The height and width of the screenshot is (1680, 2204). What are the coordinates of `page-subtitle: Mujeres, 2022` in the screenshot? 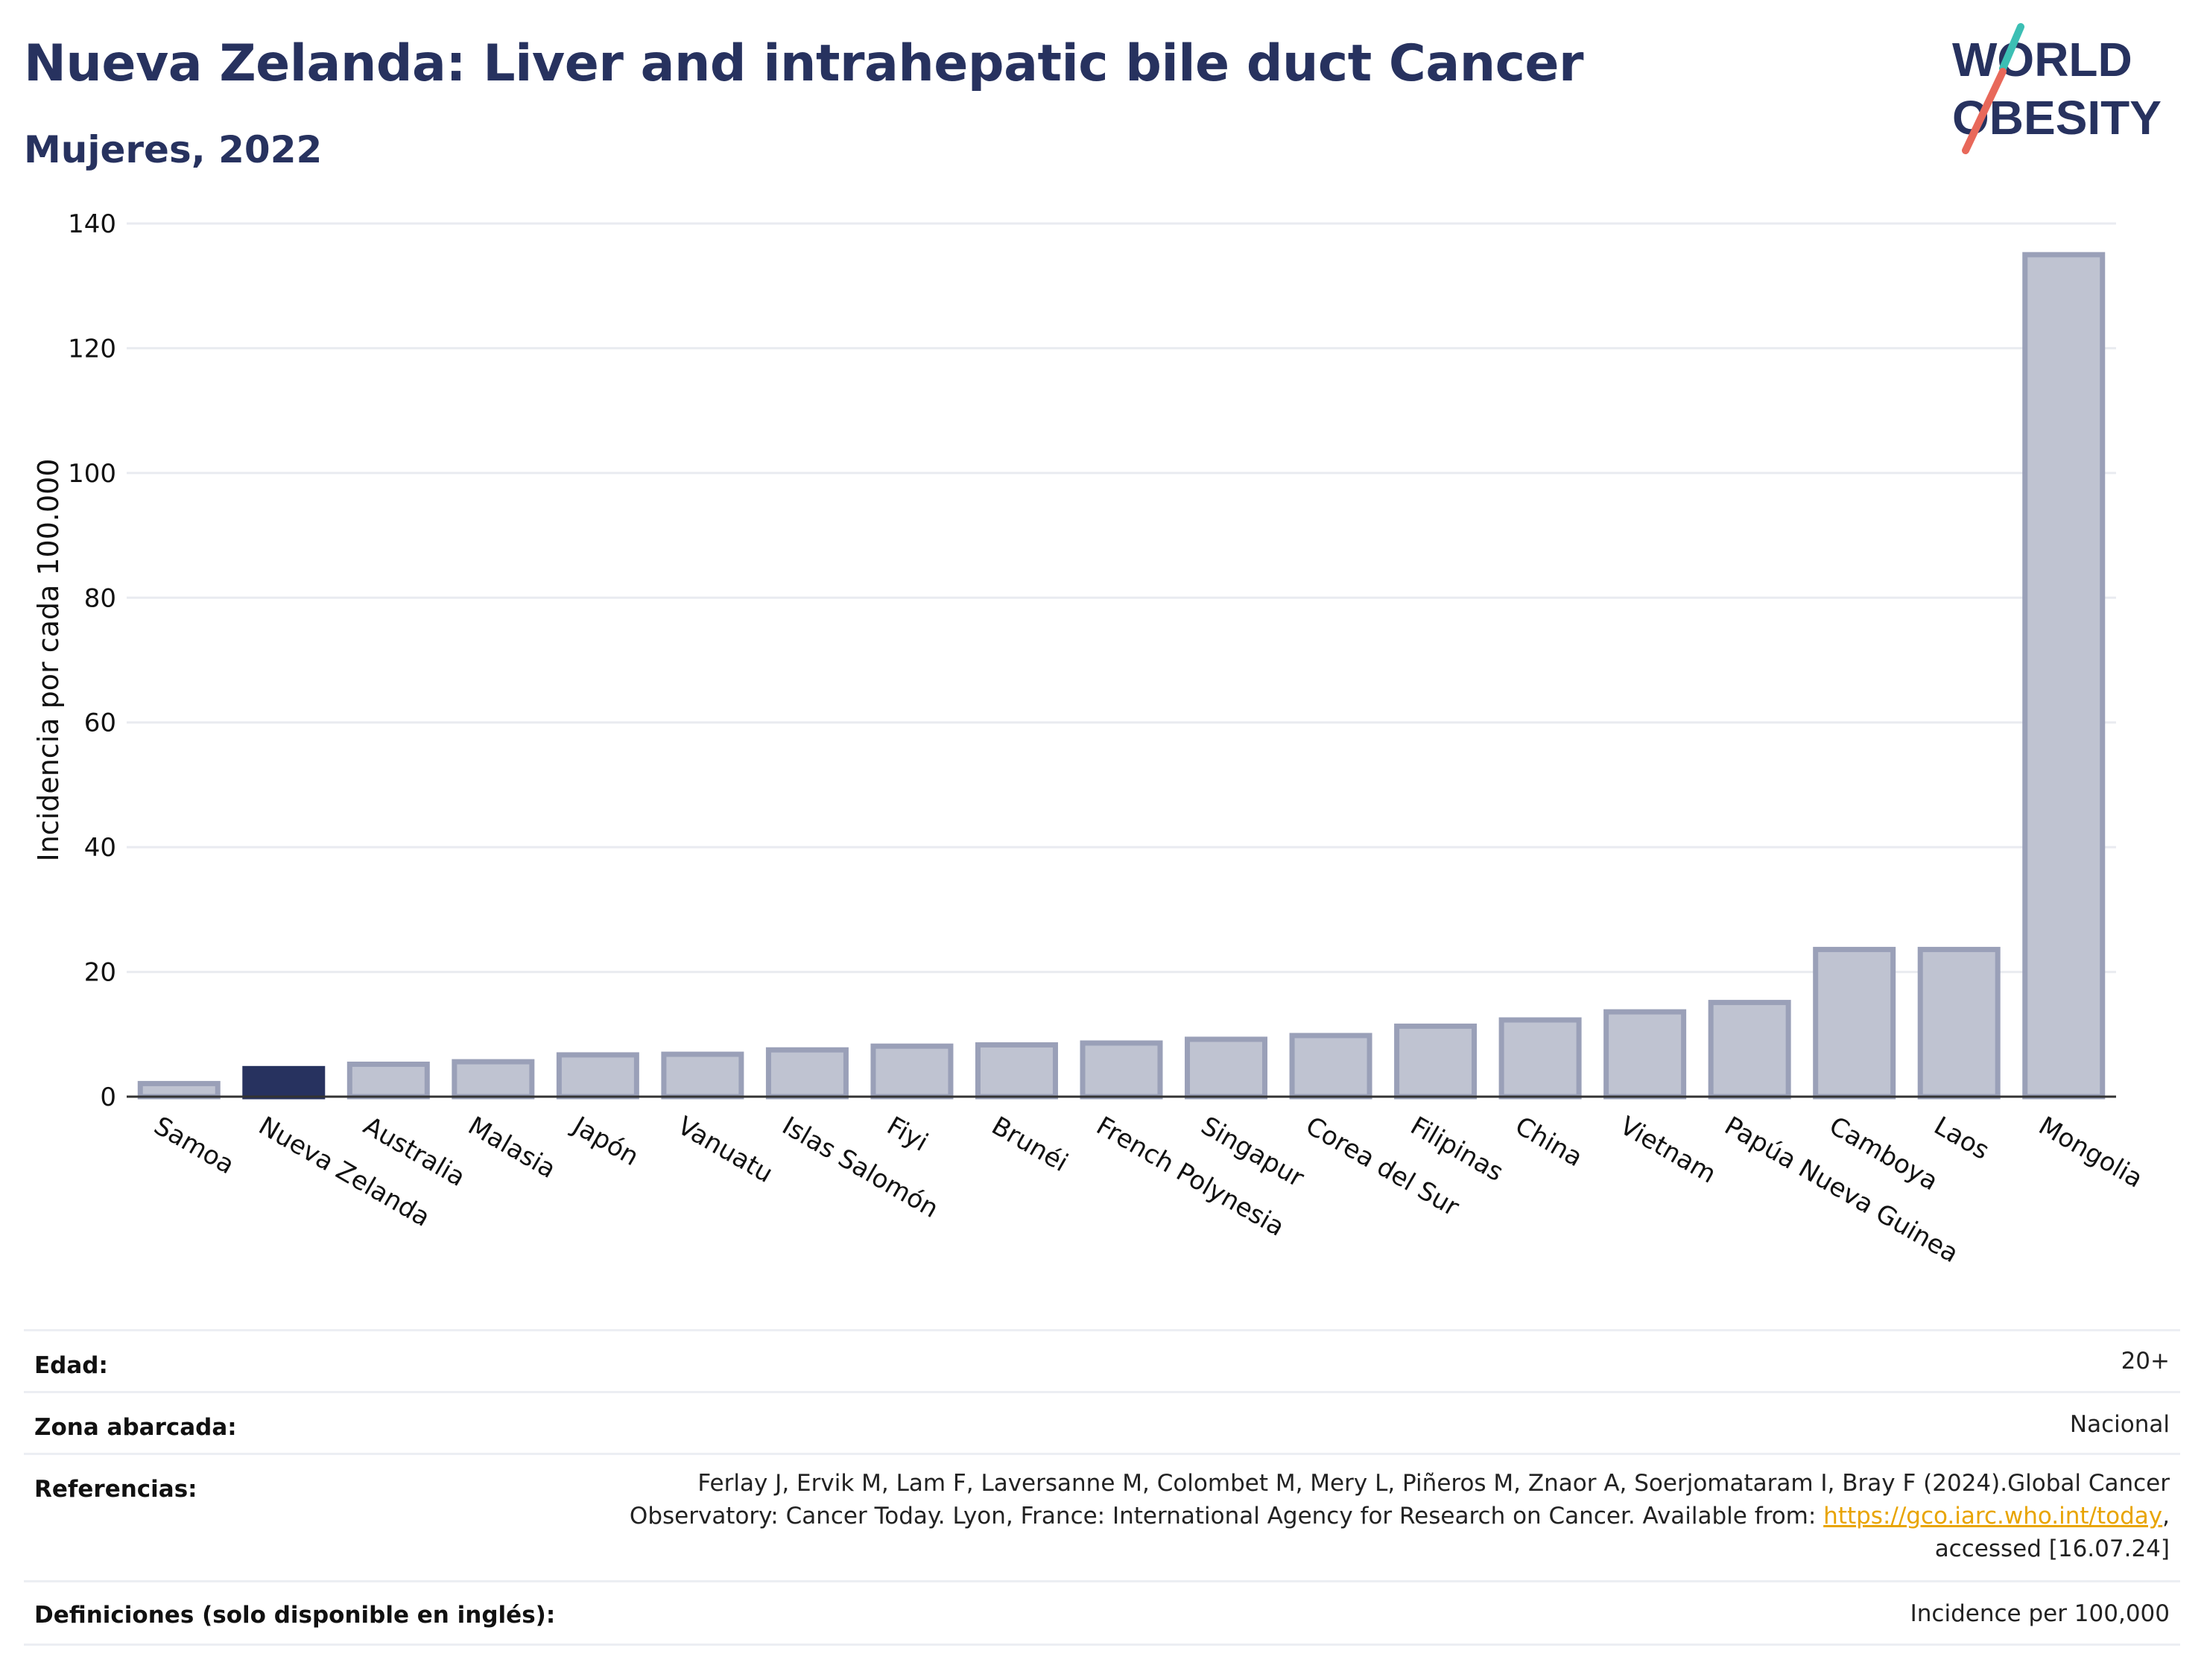 It's located at (173, 149).